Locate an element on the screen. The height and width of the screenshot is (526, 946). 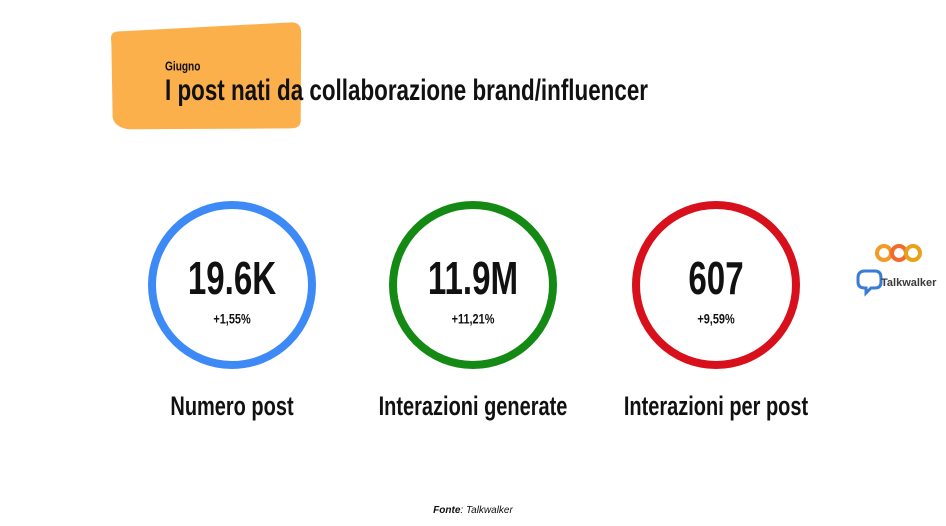
source: Fonte: Talkwalker is located at coordinates (473, 510).